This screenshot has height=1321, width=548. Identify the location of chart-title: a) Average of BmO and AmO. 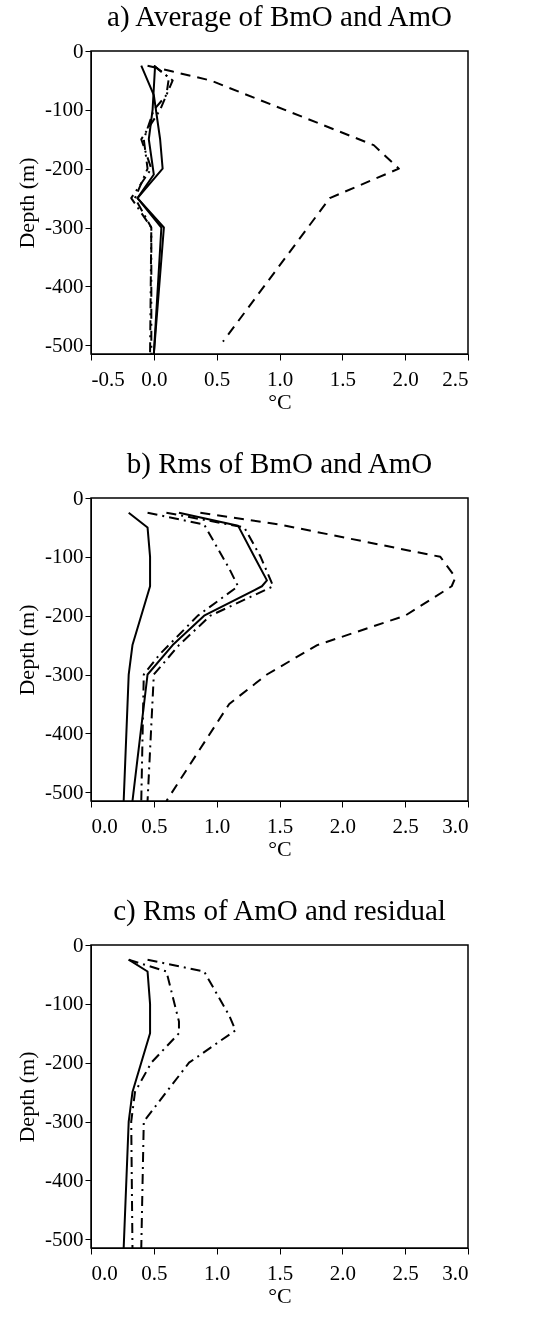
(279, 16).